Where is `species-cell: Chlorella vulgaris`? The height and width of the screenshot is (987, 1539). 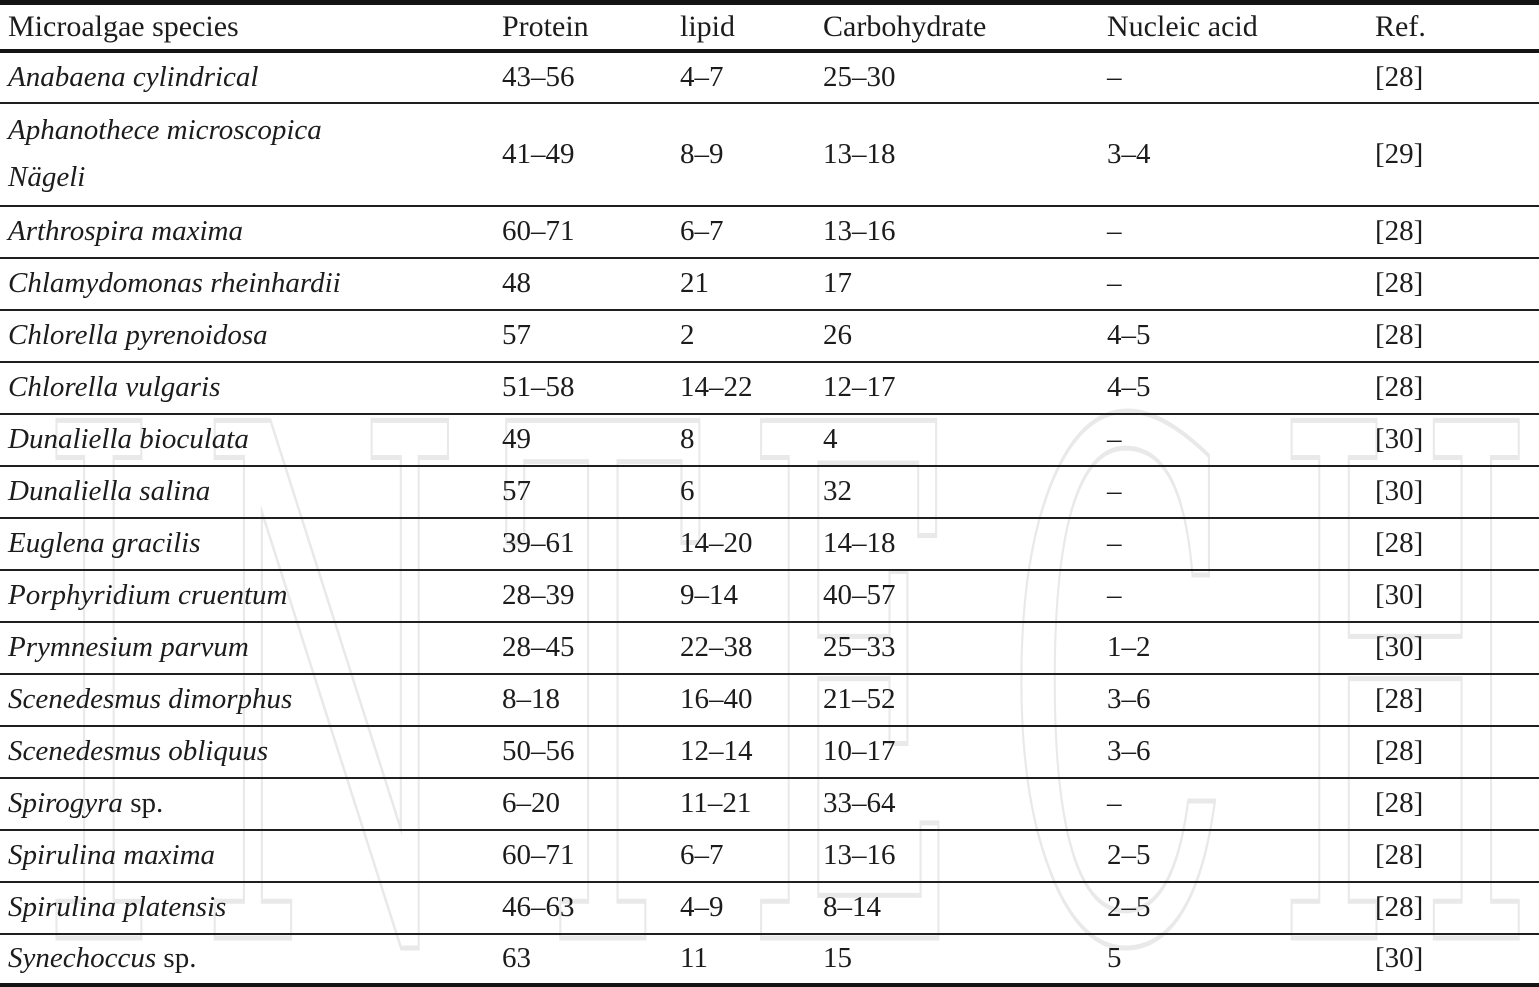 species-cell: Chlorella vulgaris is located at coordinates (247, 388).